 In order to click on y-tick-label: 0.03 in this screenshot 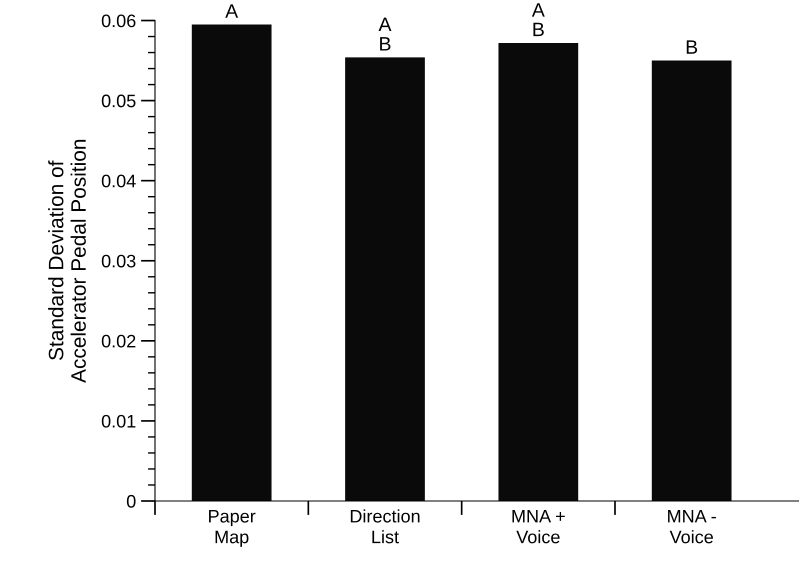, I will do `click(119, 261)`.